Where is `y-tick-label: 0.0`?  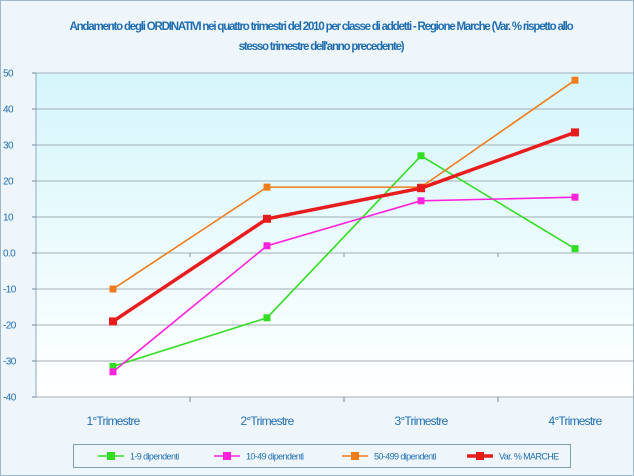 y-tick-label: 0.0 is located at coordinates (9, 254).